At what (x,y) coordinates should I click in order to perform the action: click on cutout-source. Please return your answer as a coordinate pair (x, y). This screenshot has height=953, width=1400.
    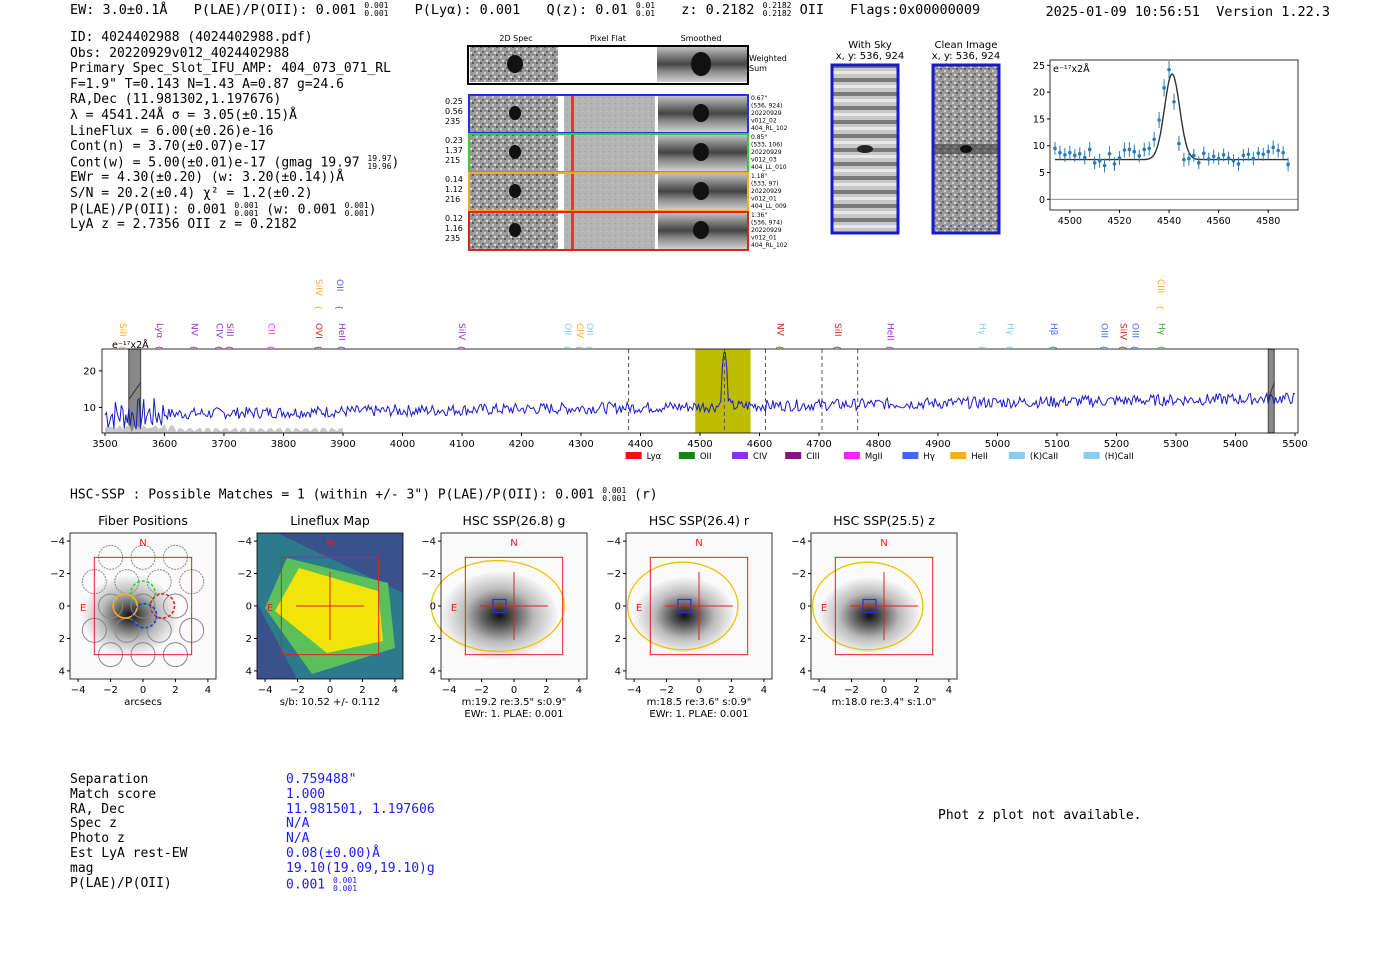
    Looking at the image, I should click on (515, 191).